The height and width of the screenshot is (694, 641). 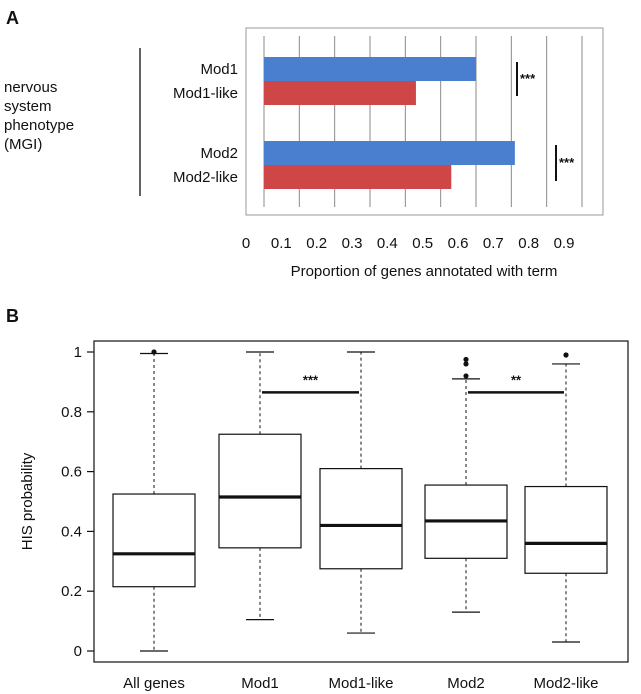 What do you see at coordinates (28, 106) in the screenshot?
I see `group-label-line: system` at bounding box center [28, 106].